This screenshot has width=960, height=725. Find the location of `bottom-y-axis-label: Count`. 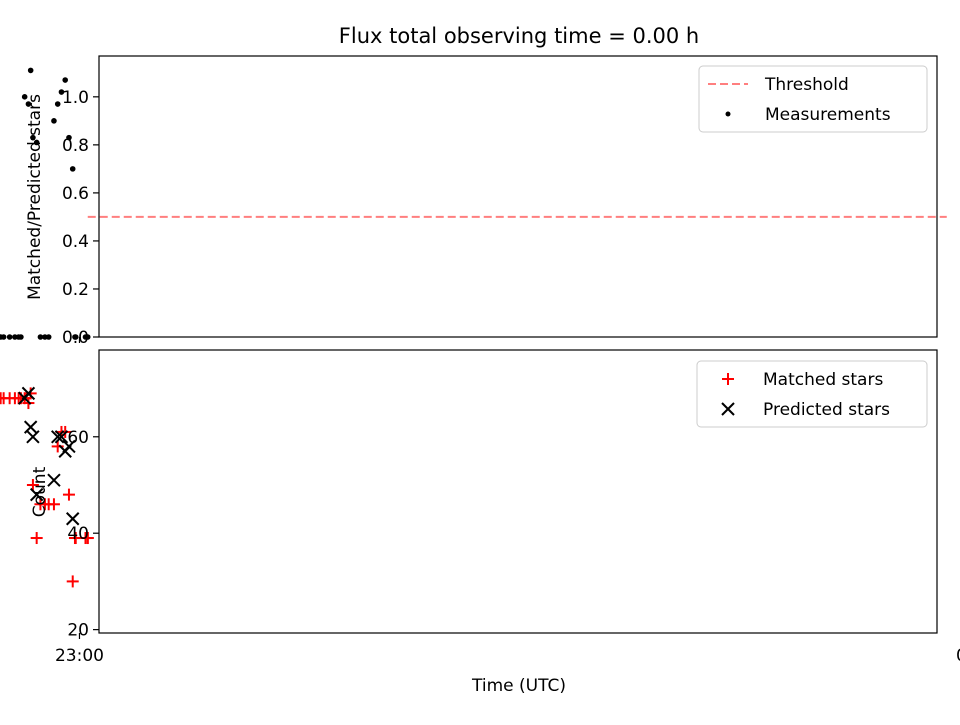

bottom-y-axis-label: Count is located at coordinates (40, 491).